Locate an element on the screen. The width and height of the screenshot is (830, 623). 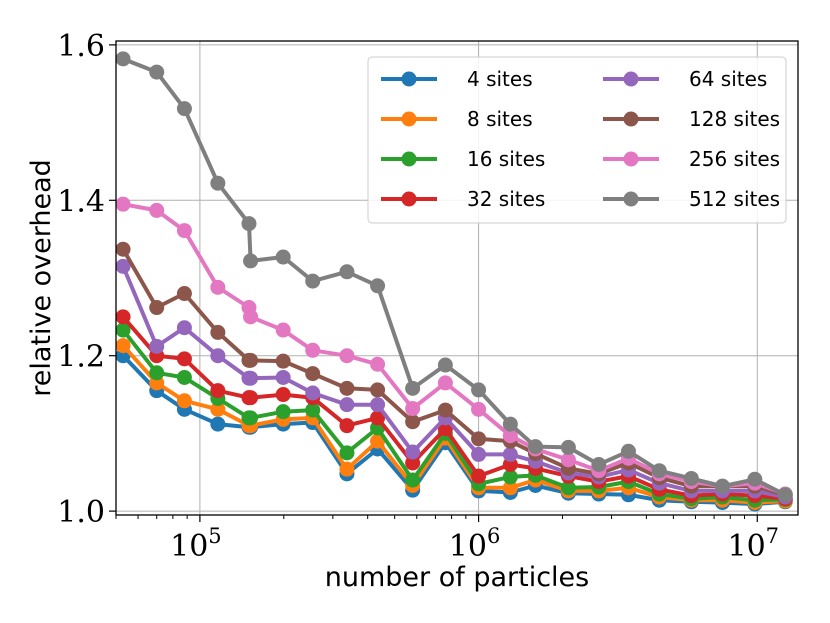
legend-label: 4 sites is located at coordinates (500, 79).